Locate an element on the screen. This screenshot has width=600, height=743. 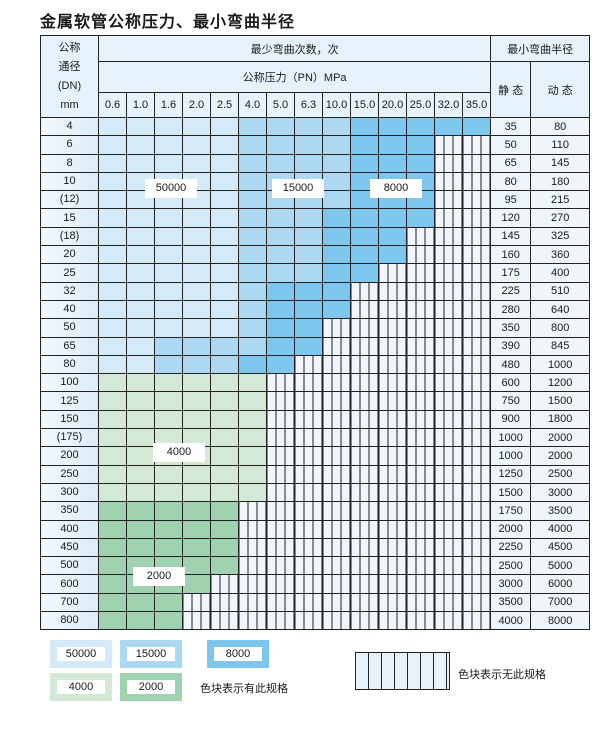
static-radius-cell: 95 is located at coordinates (511, 200).